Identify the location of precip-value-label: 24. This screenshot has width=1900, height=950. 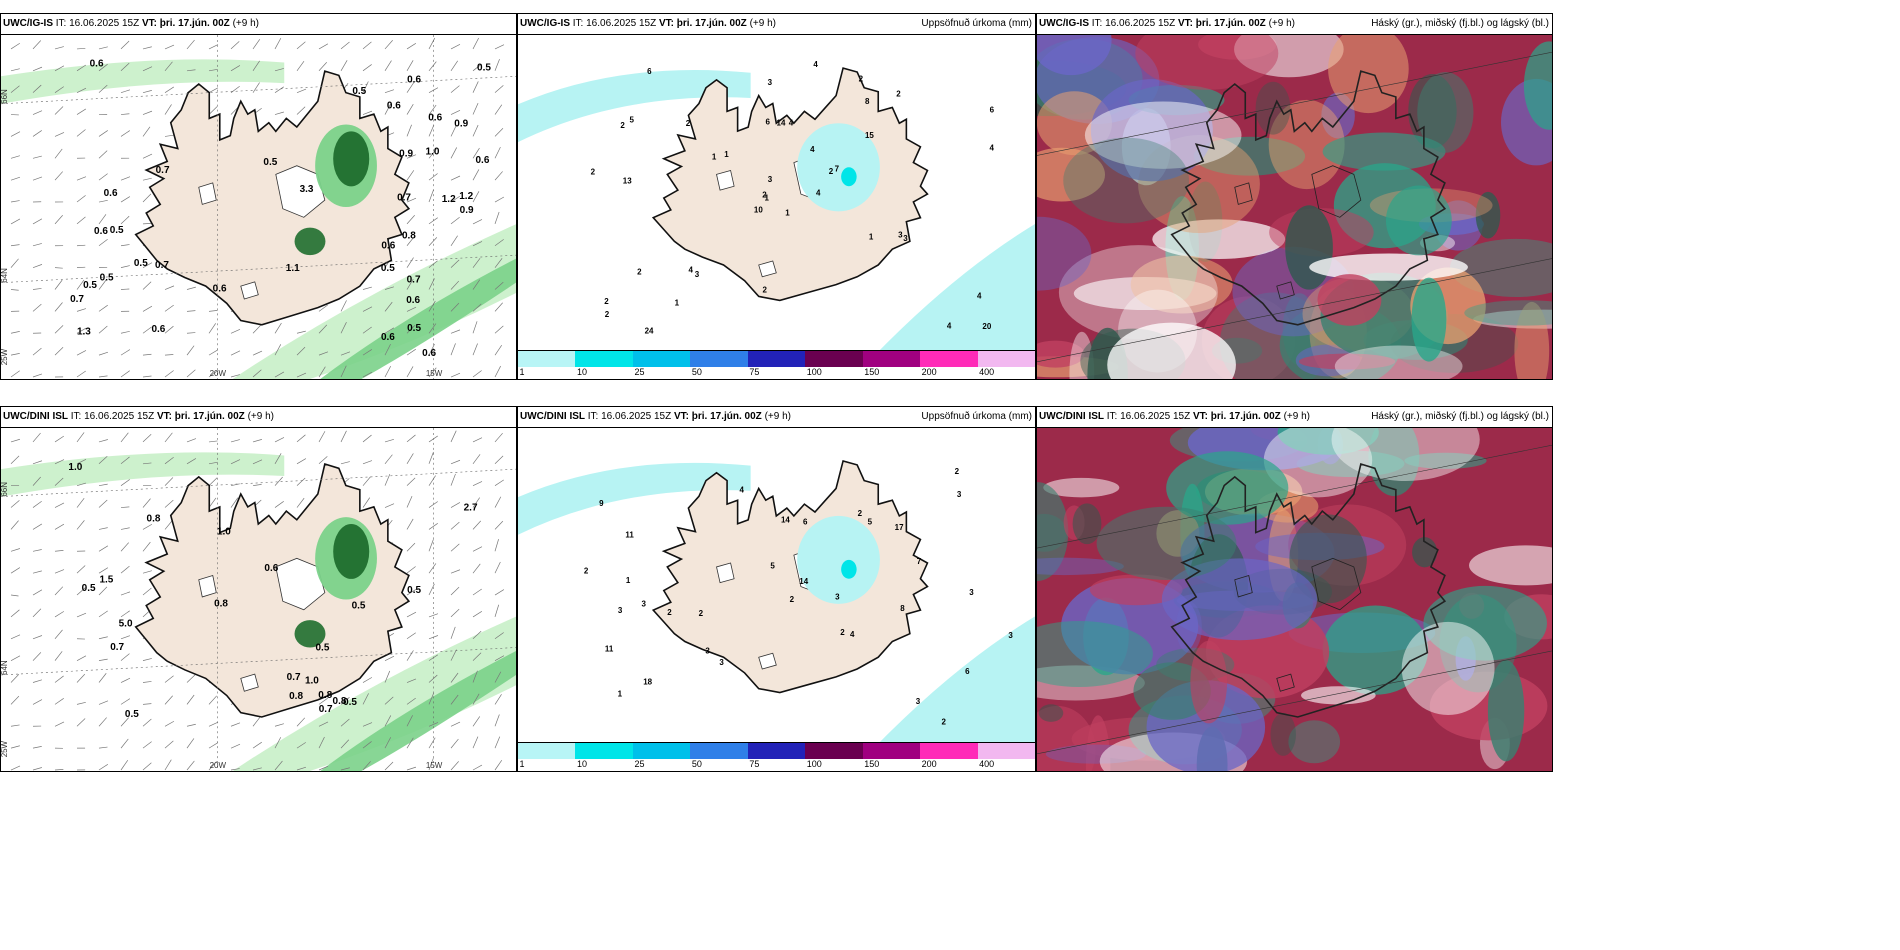
(649, 330).